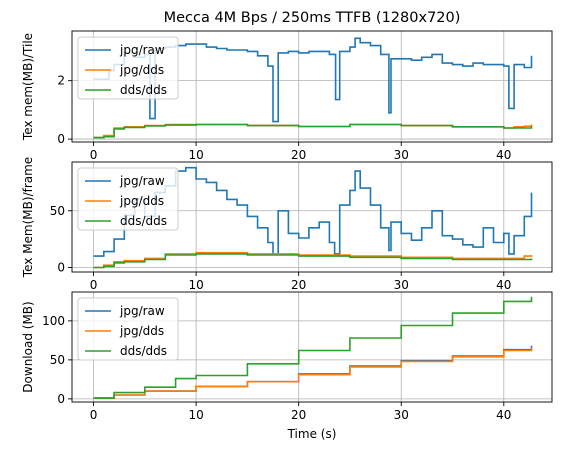 Image resolution: width=575 pixels, height=453 pixels. What do you see at coordinates (312, 18) in the screenshot?
I see `chart-title: Mecca 4M Bps / 250ms TTFB (1280x720)` at bounding box center [312, 18].